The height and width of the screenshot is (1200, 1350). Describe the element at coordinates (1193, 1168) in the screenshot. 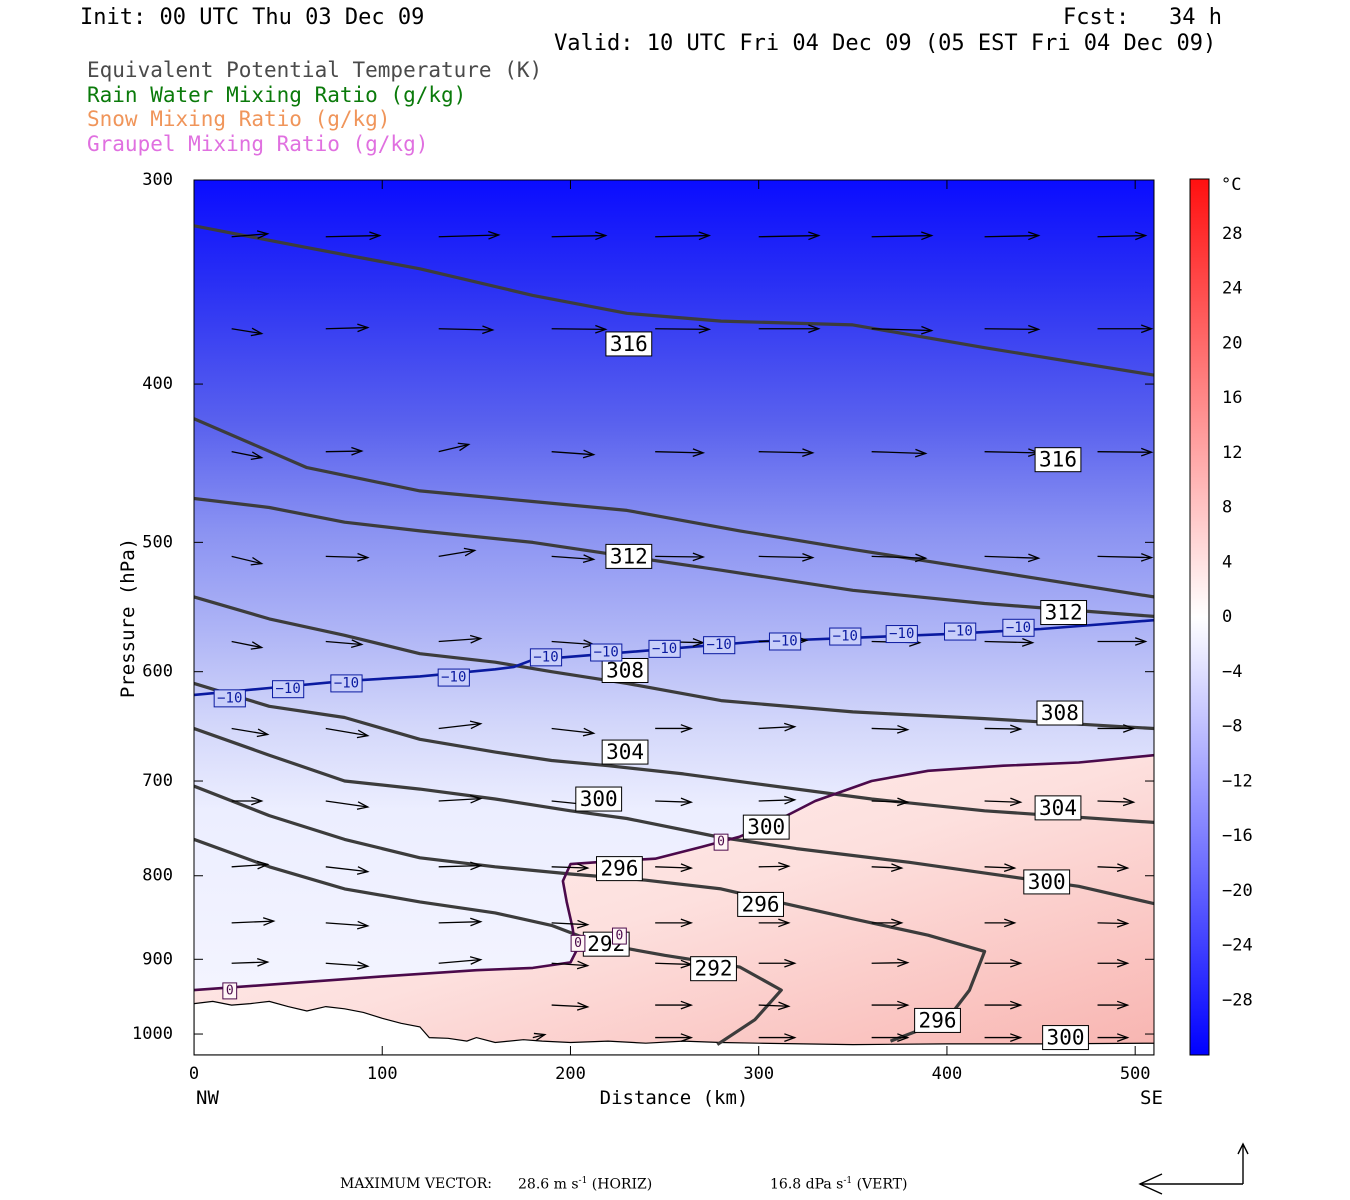

I see `reference-vector` at that location.